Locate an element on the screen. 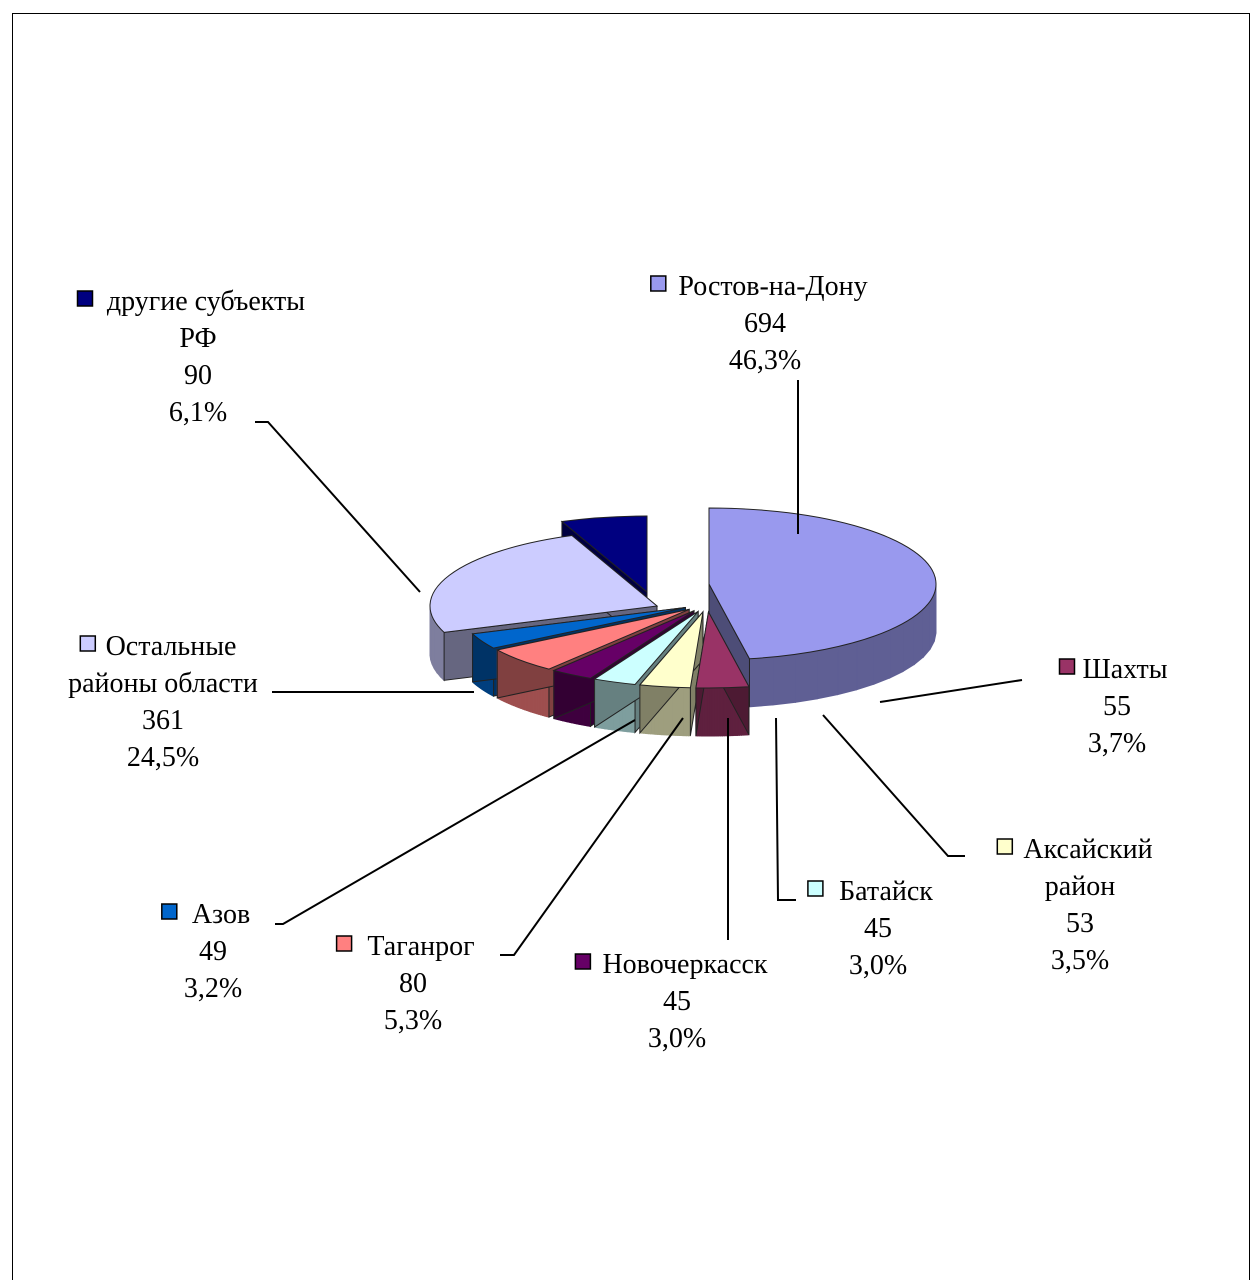  slice-label: Остальные is located at coordinates (171, 646).